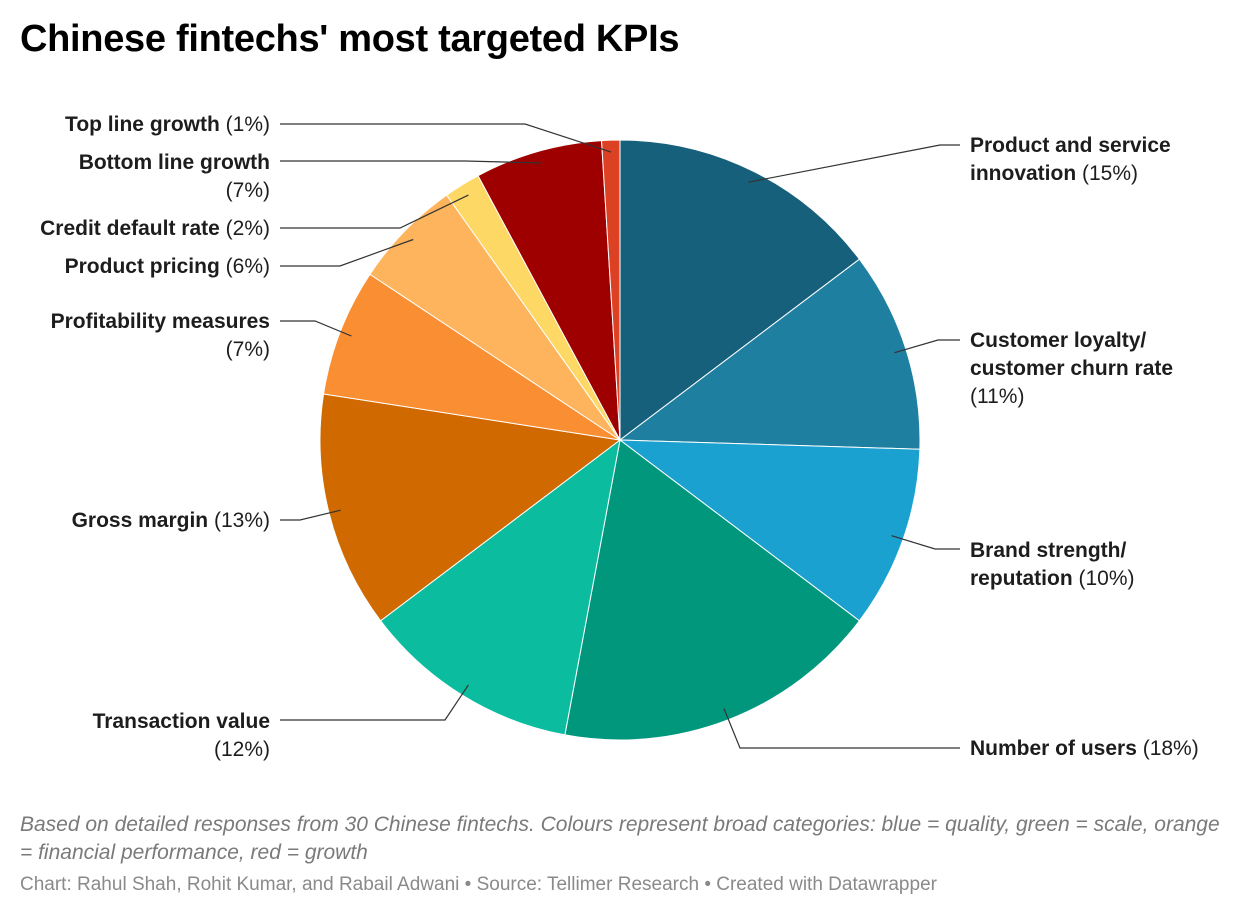 This screenshot has width=1240, height=922. I want to click on slice-label-bottom-line-growth: Bottom line growth (7%), so click(174, 176).